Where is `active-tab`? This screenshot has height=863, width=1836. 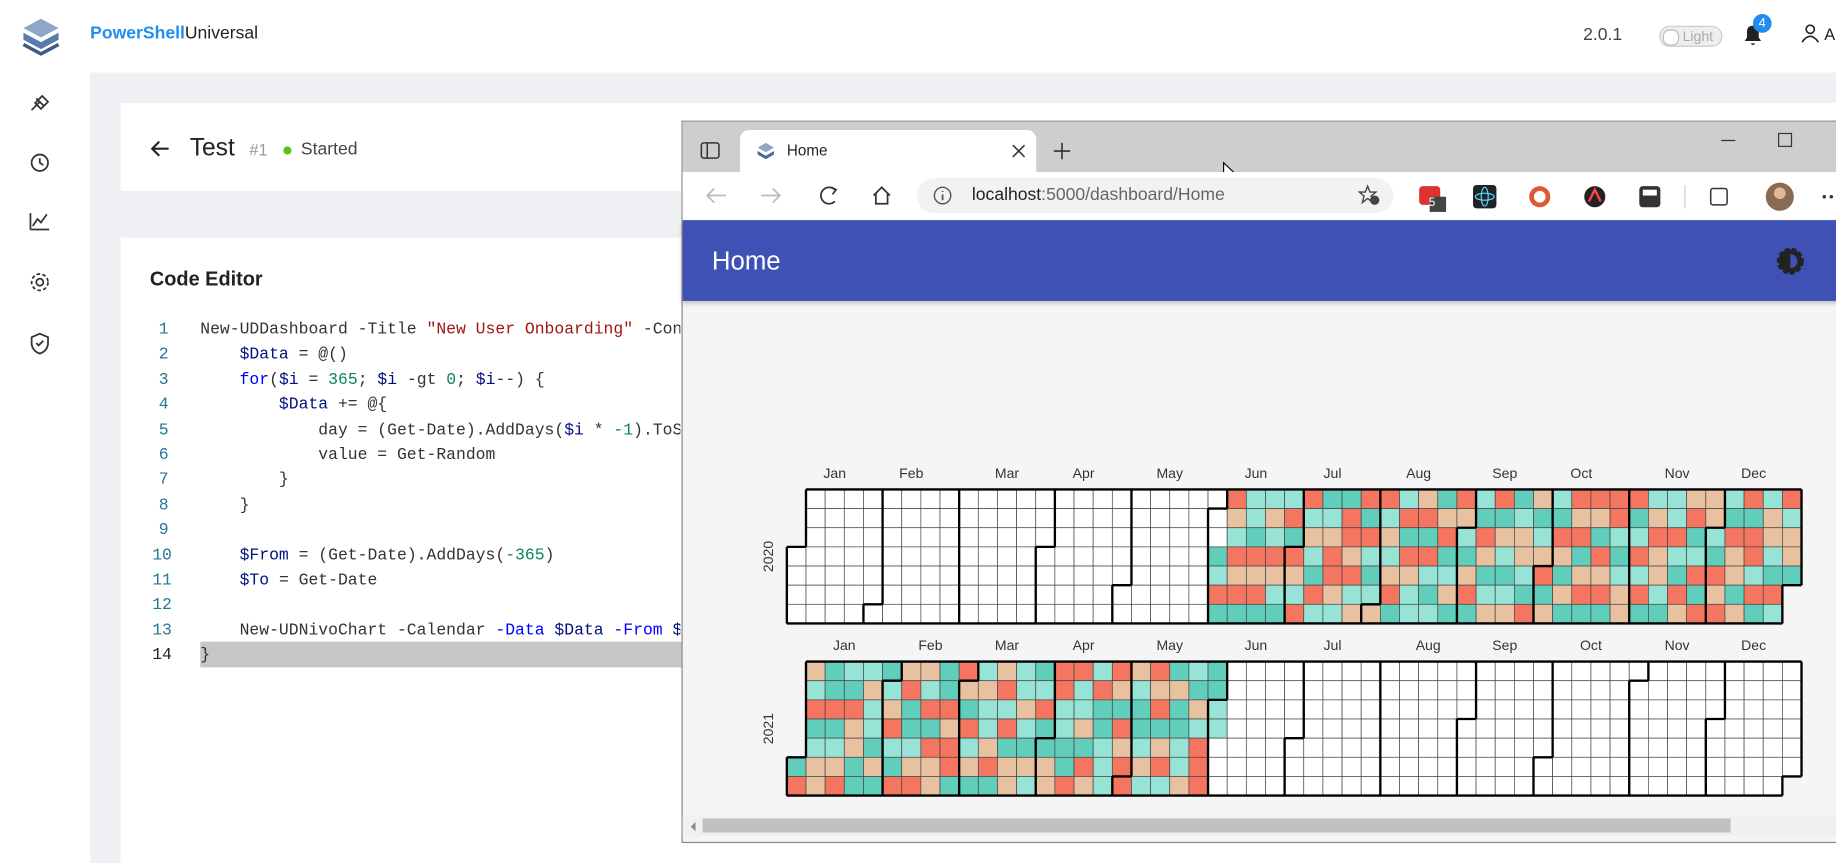 active-tab is located at coordinates (888, 151).